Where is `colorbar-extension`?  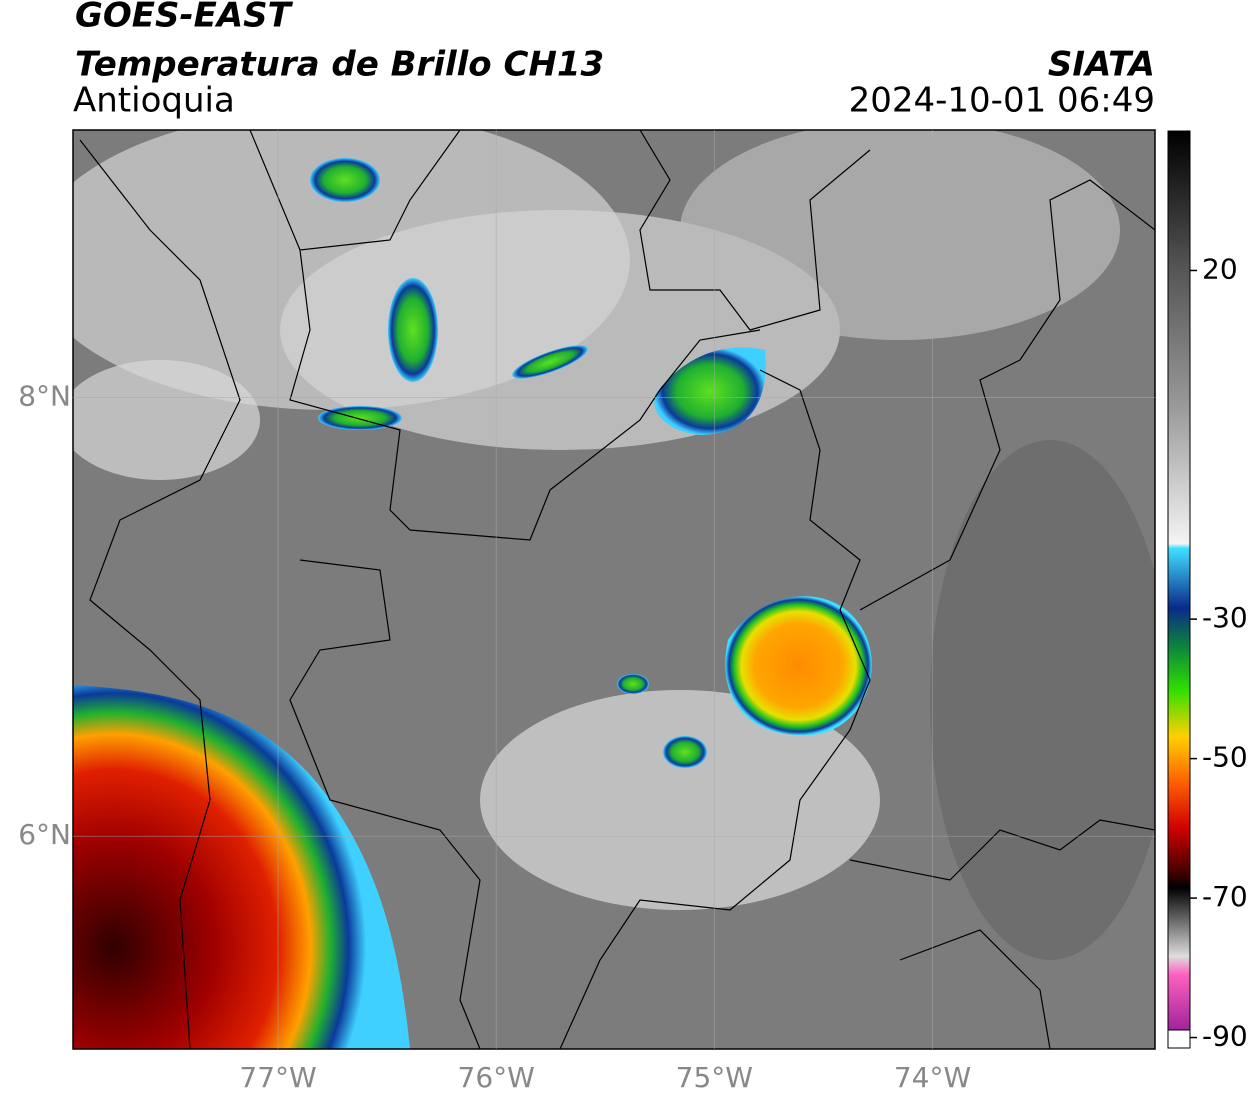 colorbar-extension is located at coordinates (1179, 1039).